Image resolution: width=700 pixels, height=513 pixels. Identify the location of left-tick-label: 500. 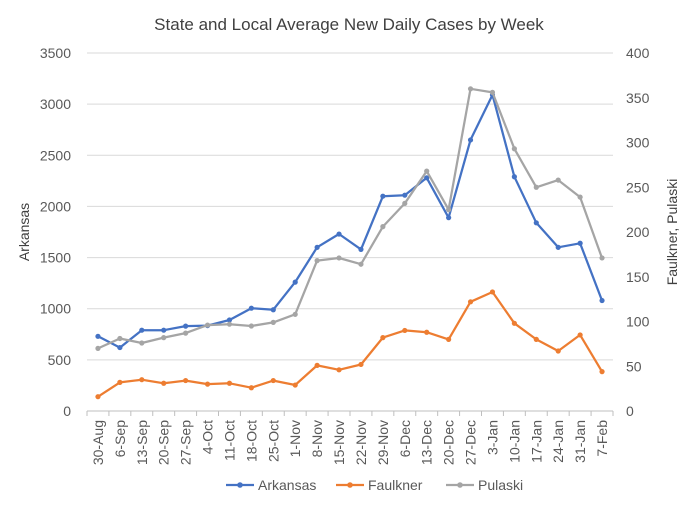
(60, 360).